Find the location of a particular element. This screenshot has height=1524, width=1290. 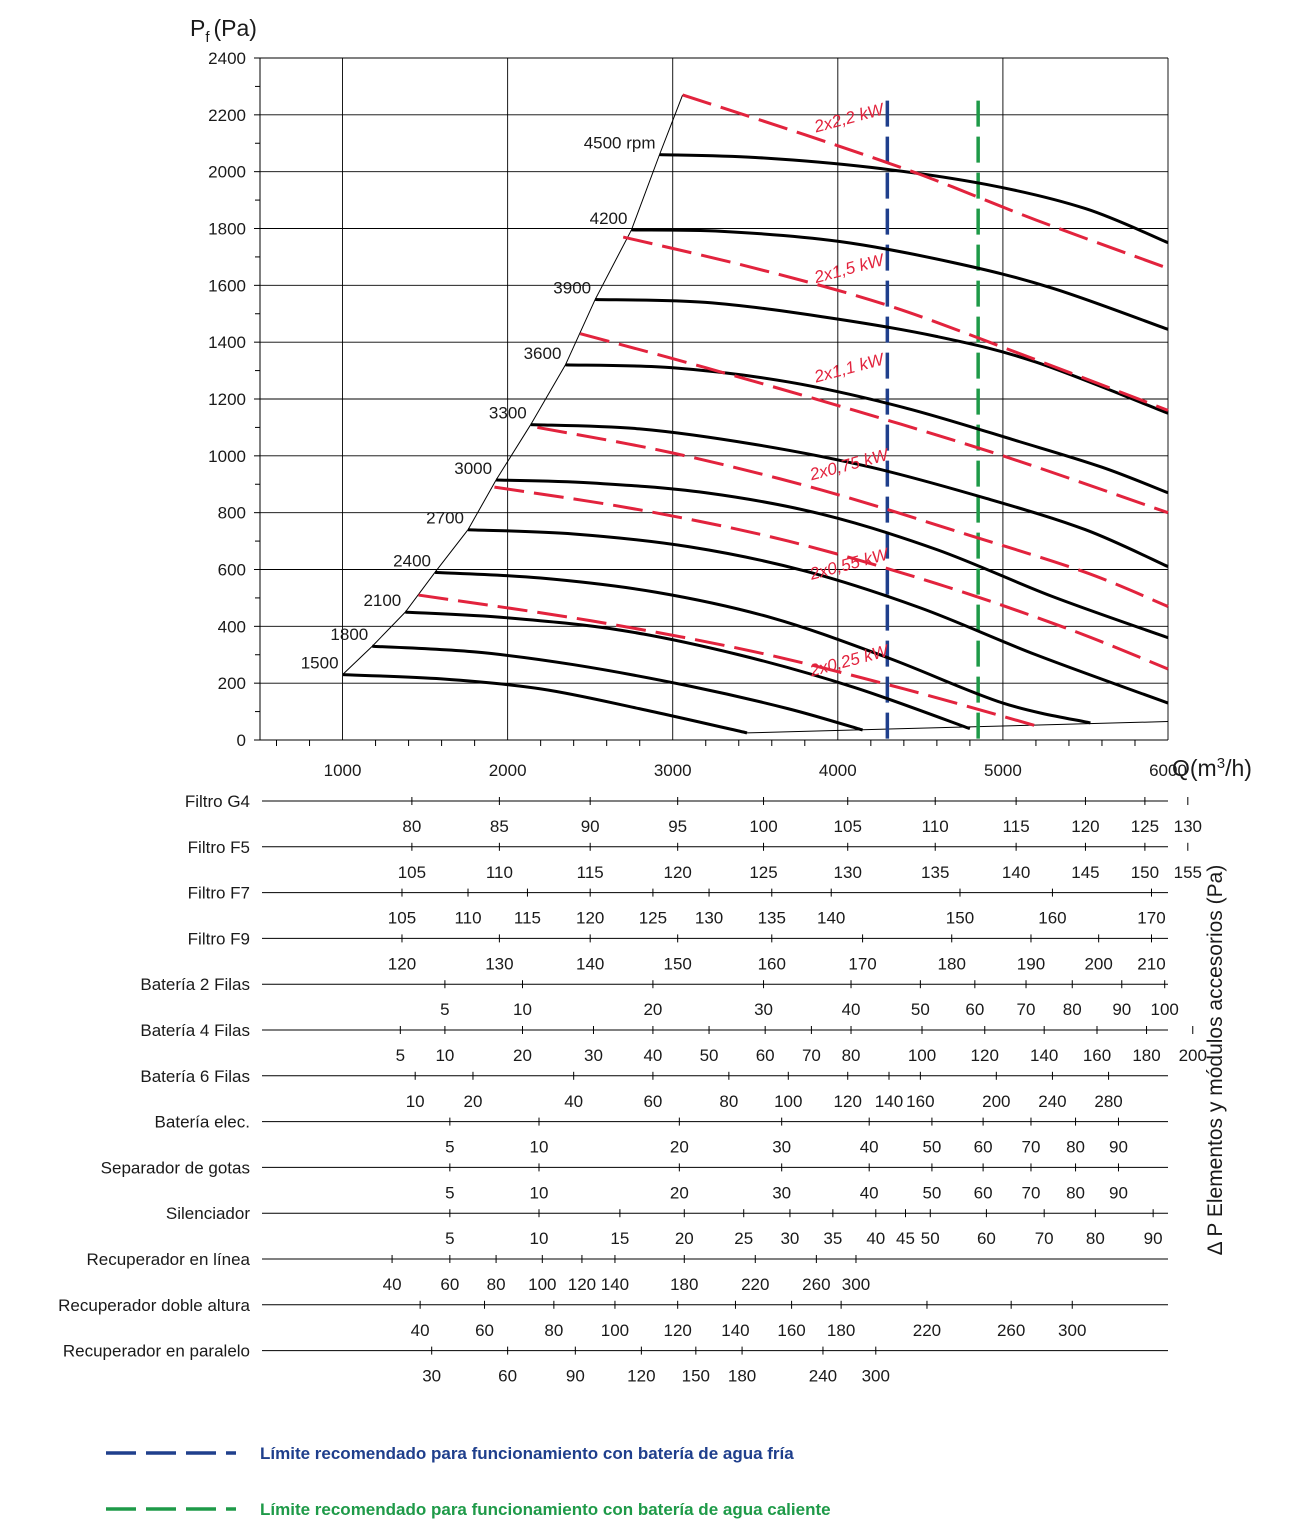

accessory-value: 240 is located at coordinates (1052, 1101).